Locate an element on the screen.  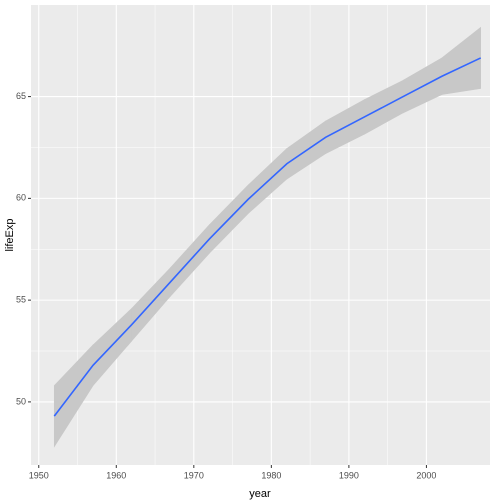
x-axis-label: year is located at coordinates (260, 494).